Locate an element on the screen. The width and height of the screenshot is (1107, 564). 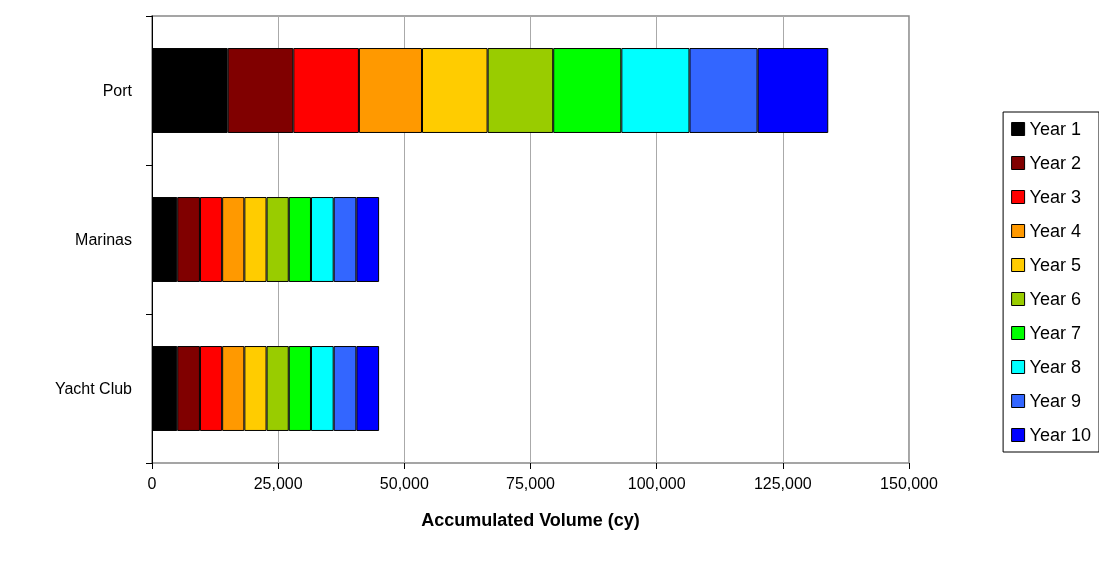
y-tick-label: Port is located at coordinates (117, 90).